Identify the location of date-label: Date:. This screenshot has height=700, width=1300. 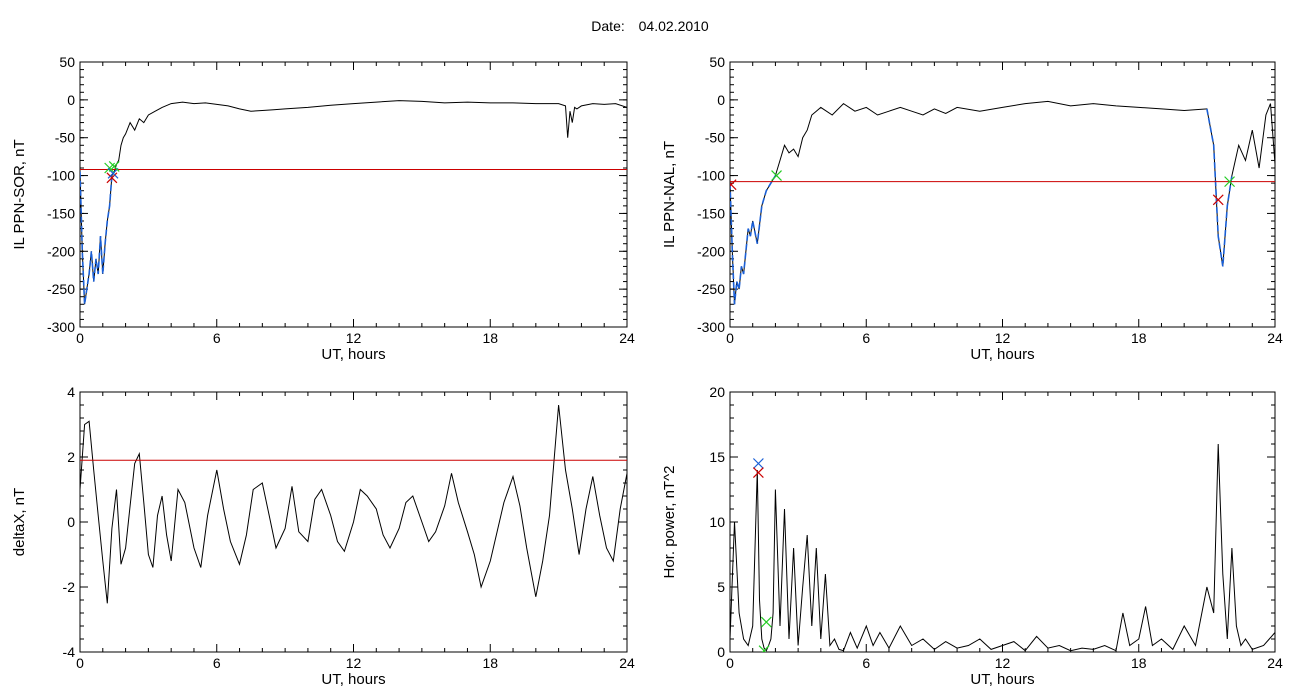
(608, 26).